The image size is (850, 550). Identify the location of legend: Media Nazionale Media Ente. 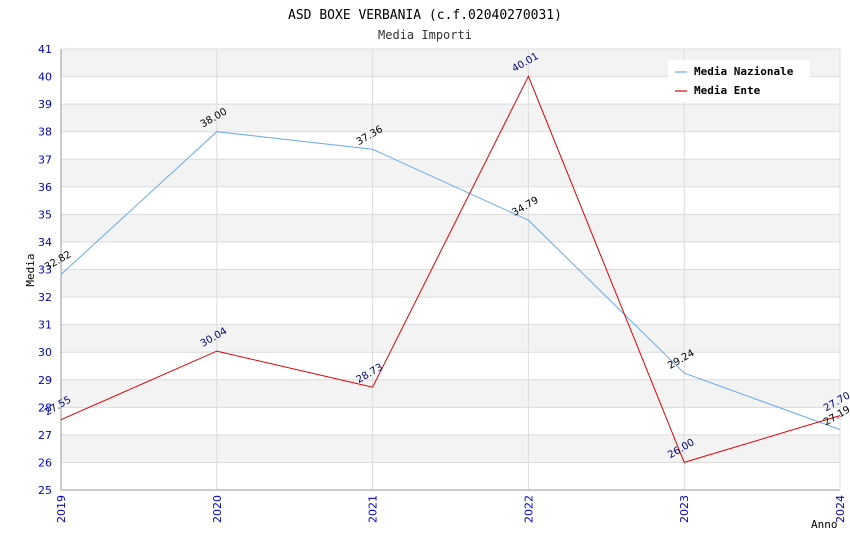
(739, 81).